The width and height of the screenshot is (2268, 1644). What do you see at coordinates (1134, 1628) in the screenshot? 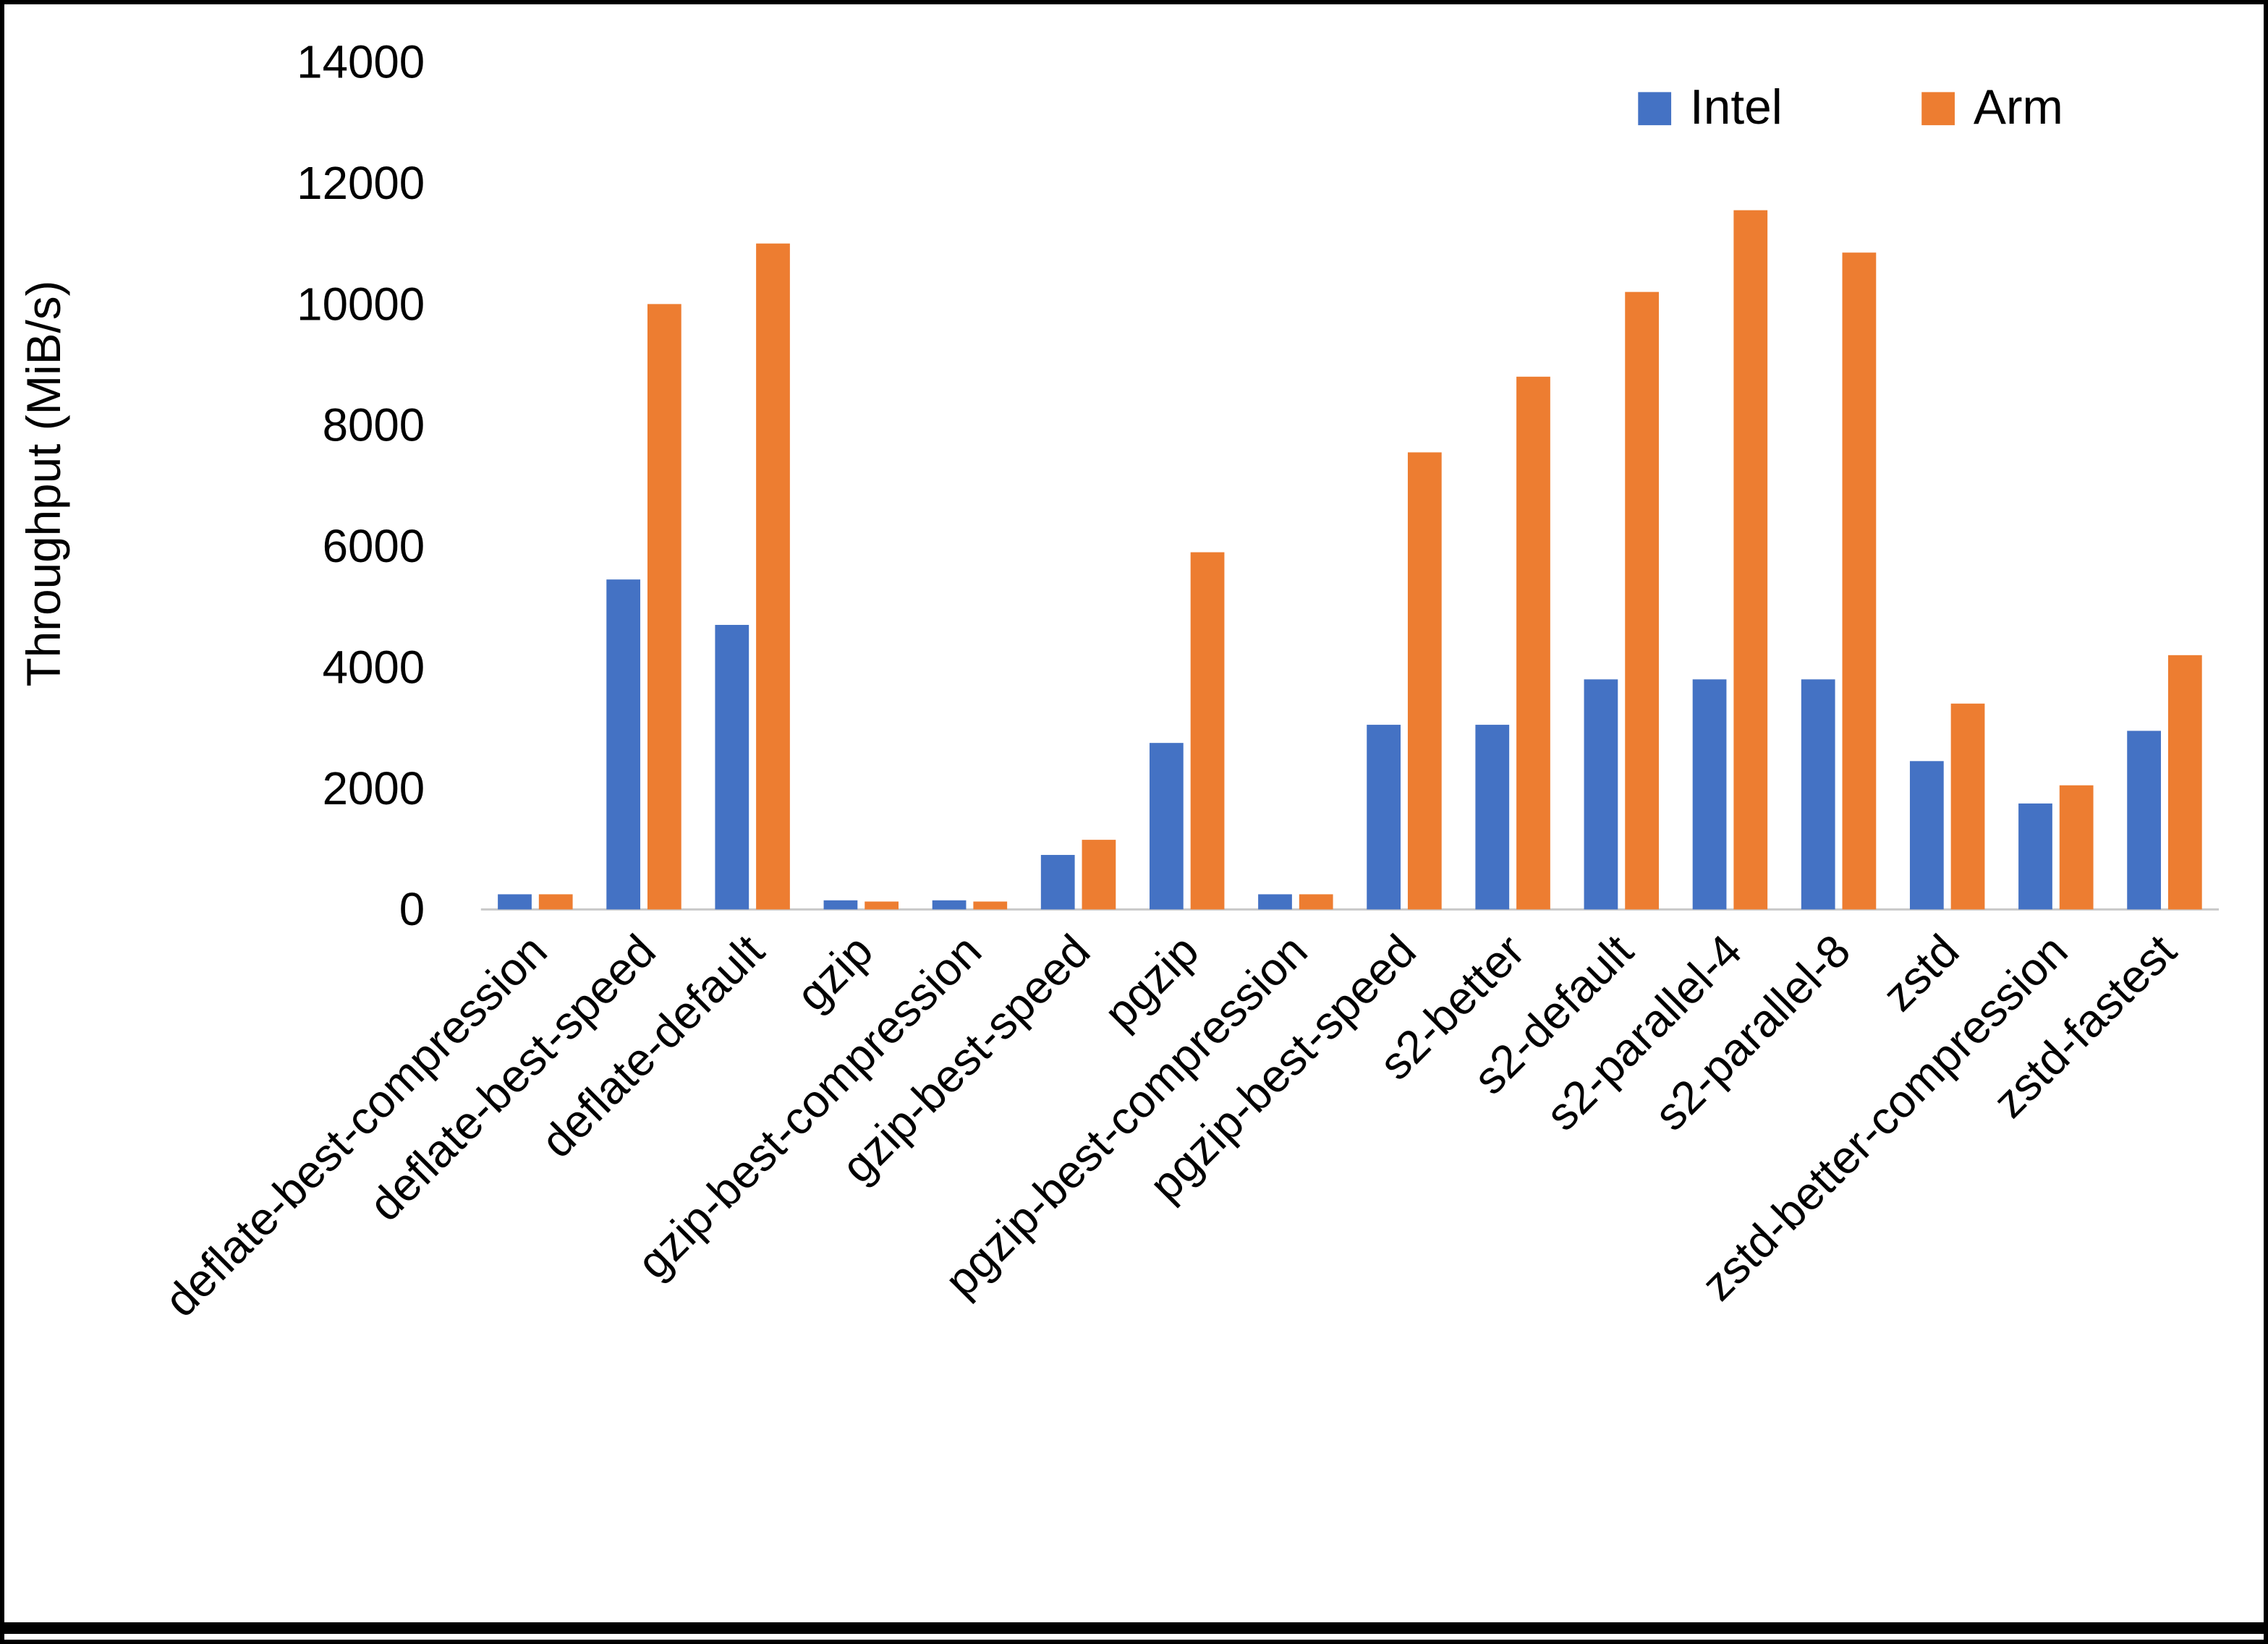
I see `bottom-rule` at bounding box center [1134, 1628].